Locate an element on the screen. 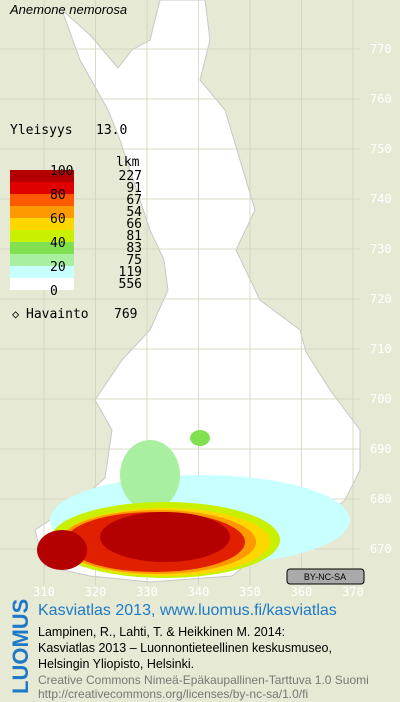 This screenshot has width=400, height=702. frequency-label: Yleisyys is located at coordinates (41, 130).